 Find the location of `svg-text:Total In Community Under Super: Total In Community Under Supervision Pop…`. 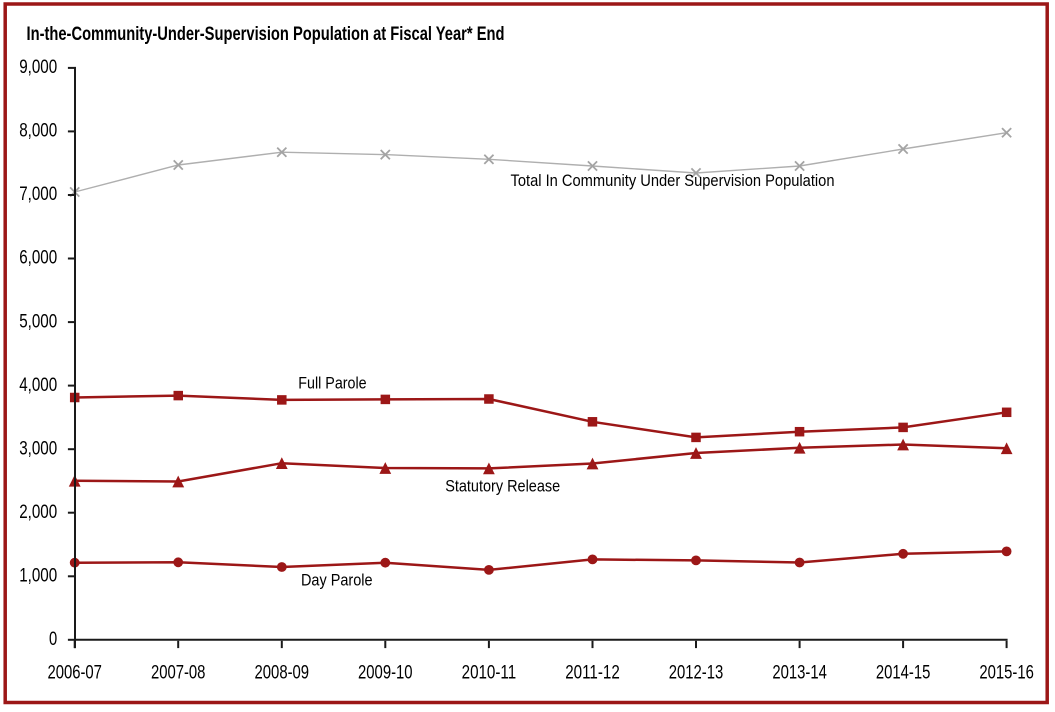

svg-text:Total In Community Under Super: Total In Community Under Supervision Pop… is located at coordinates (673, 180).